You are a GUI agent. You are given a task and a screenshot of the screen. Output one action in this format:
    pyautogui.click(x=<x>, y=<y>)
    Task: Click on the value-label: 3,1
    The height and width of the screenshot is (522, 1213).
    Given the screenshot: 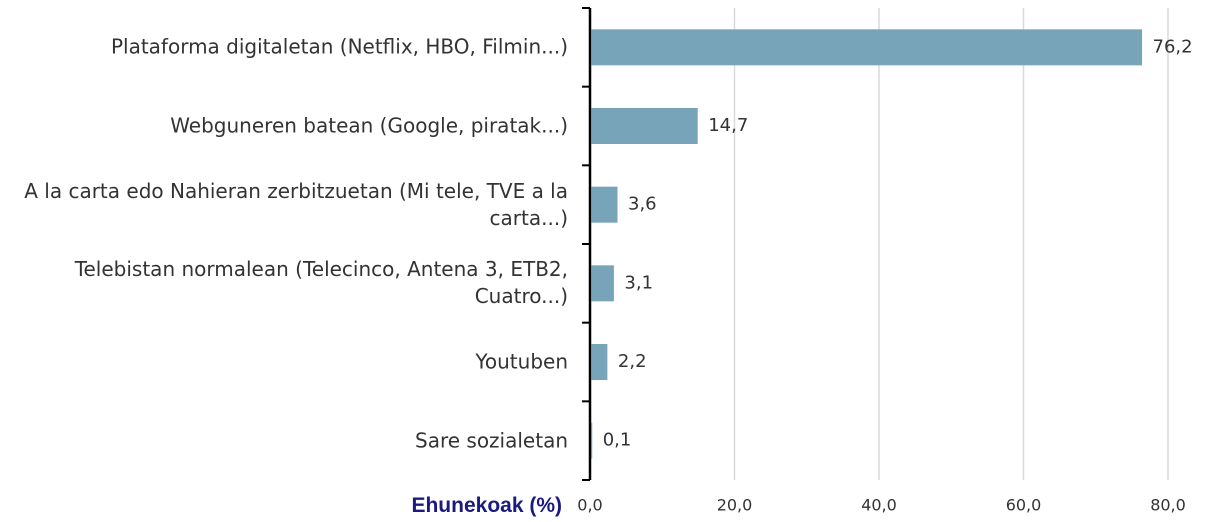 What is the action you would take?
    pyautogui.click(x=638, y=282)
    